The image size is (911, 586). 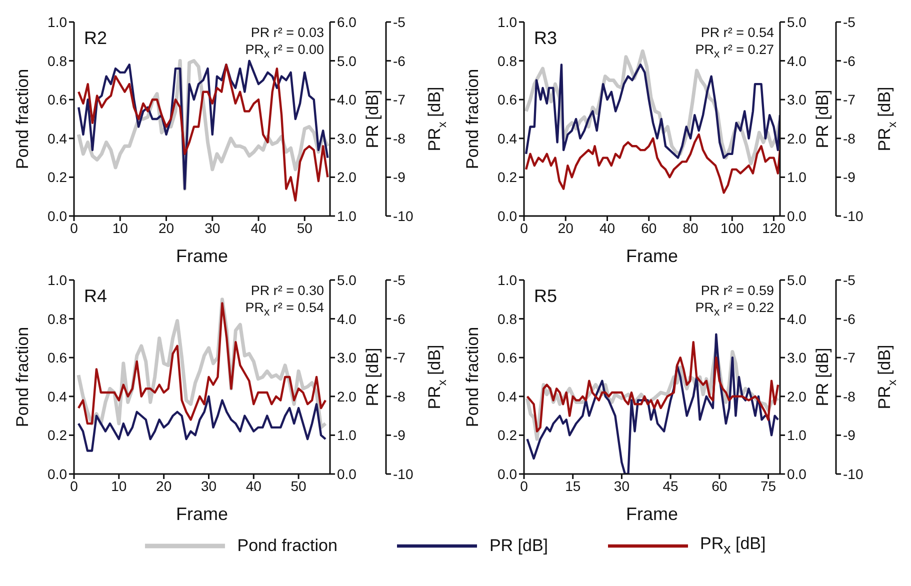 What do you see at coordinates (347, 22) in the screenshot?
I see `y2-tick-label: 6.0` at bounding box center [347, 22].